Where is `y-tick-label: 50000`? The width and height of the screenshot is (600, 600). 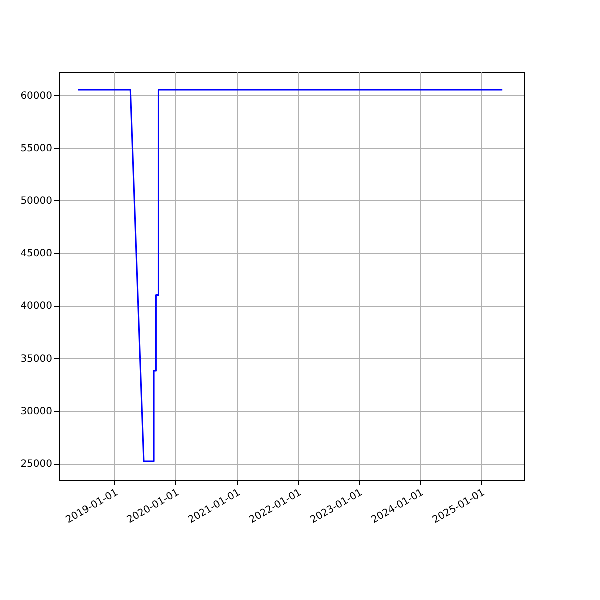 y-tick-label: 50000 is located at coordinates (36, 201).